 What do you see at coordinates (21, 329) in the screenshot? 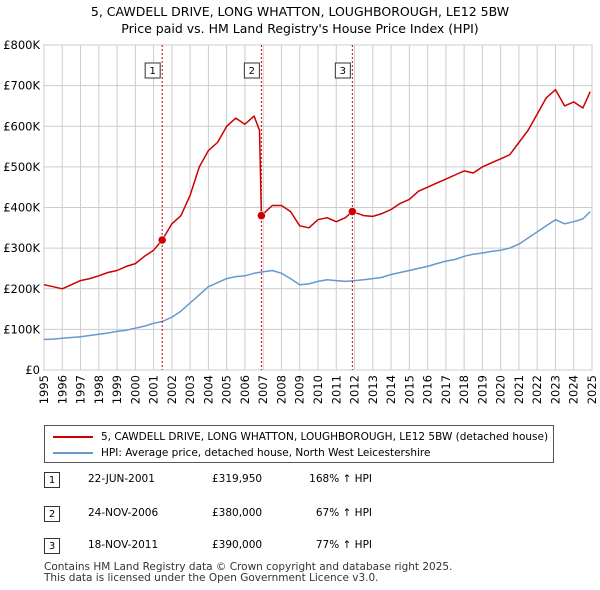
I see `y-tick-label: £100K` at bounding box center [21, 329].